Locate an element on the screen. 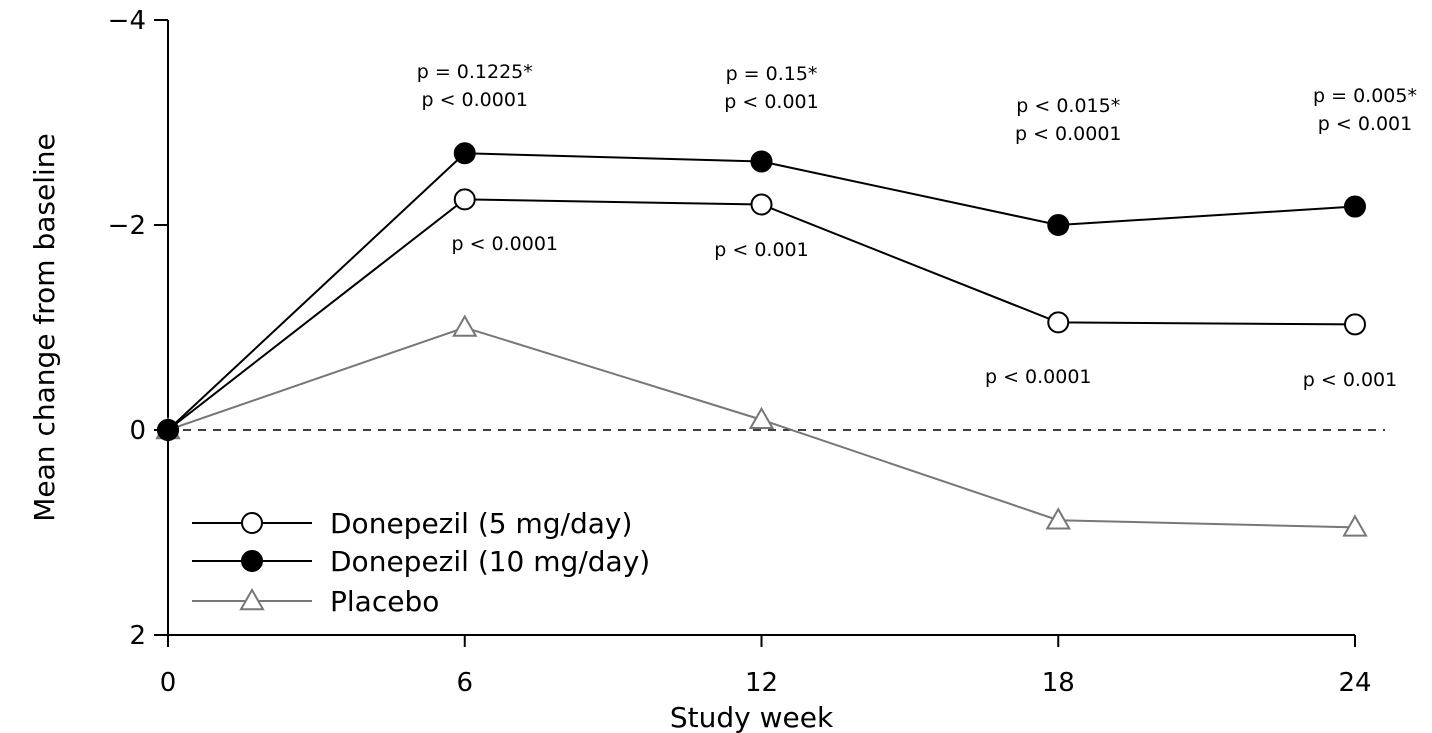  p-value-annotation: p = 0.005* is located at coordinates (1365, 96).